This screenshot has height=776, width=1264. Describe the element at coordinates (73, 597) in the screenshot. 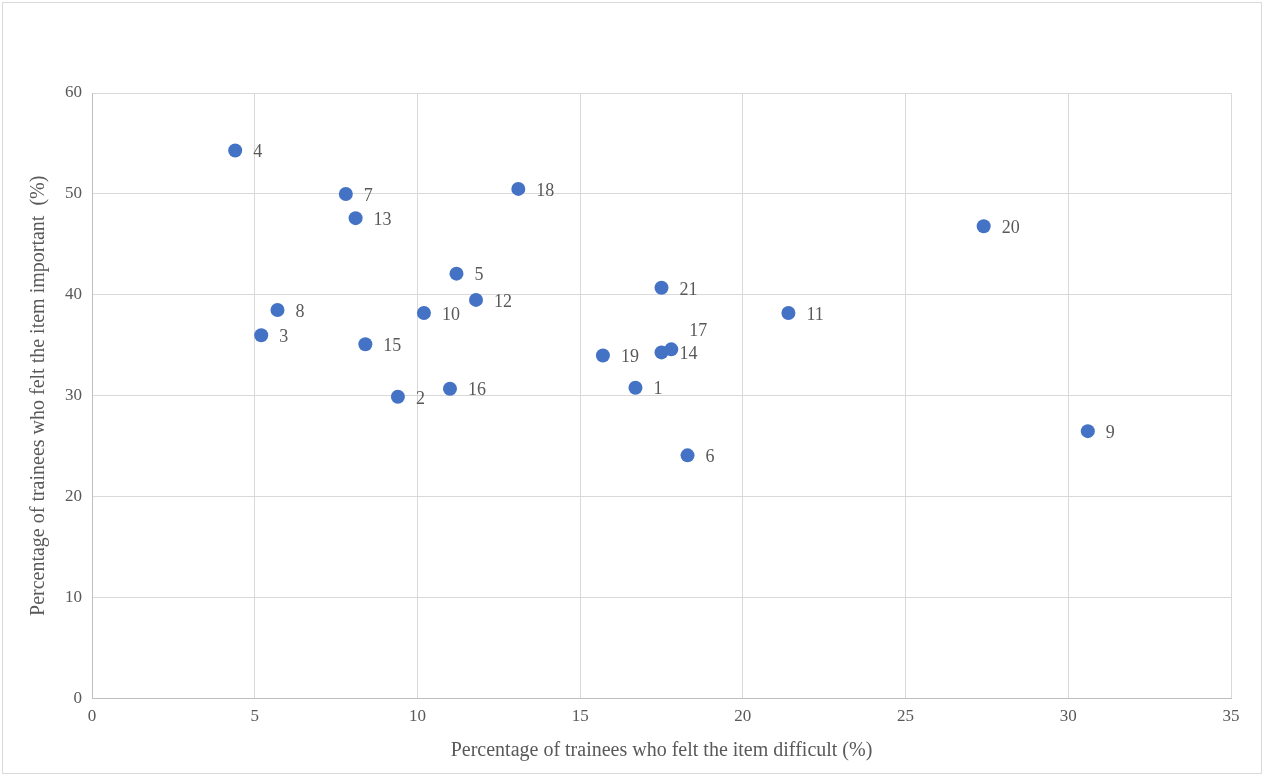

I see `y-tick-label: 10` at that location.